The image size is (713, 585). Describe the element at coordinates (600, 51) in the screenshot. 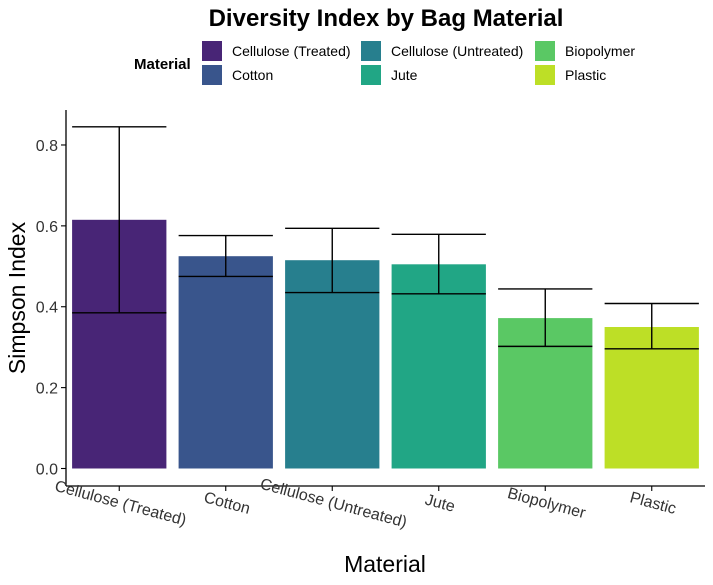

I see `legend-label: Biopolymer` at that location.